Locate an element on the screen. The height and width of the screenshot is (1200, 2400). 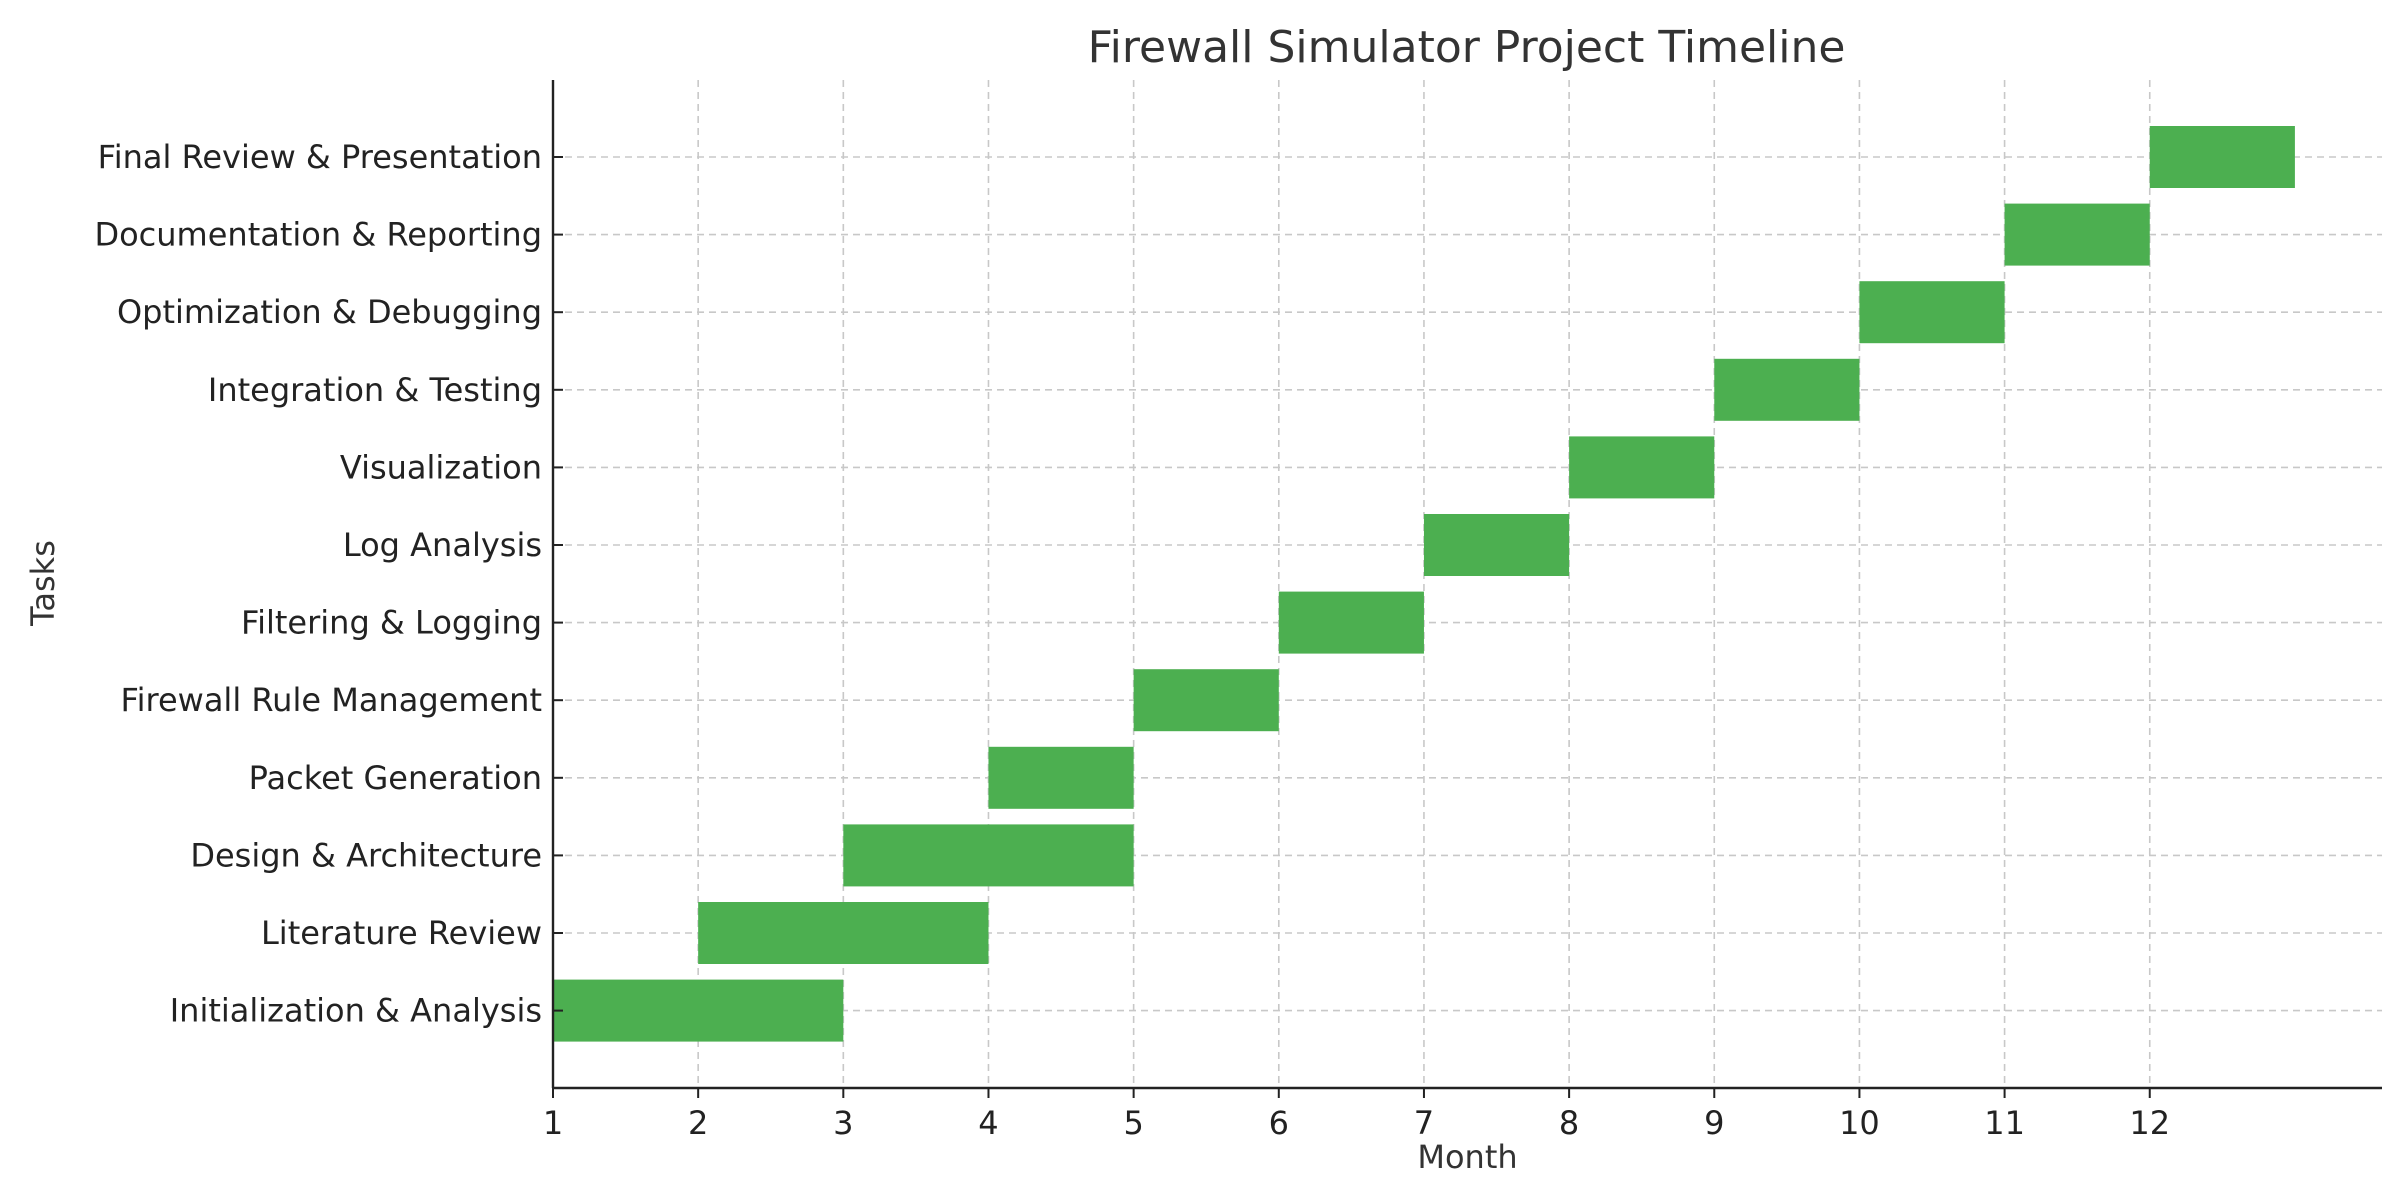
chart-title: Firewall Simulator Project Timeline is located at coordinates (1467, 47).